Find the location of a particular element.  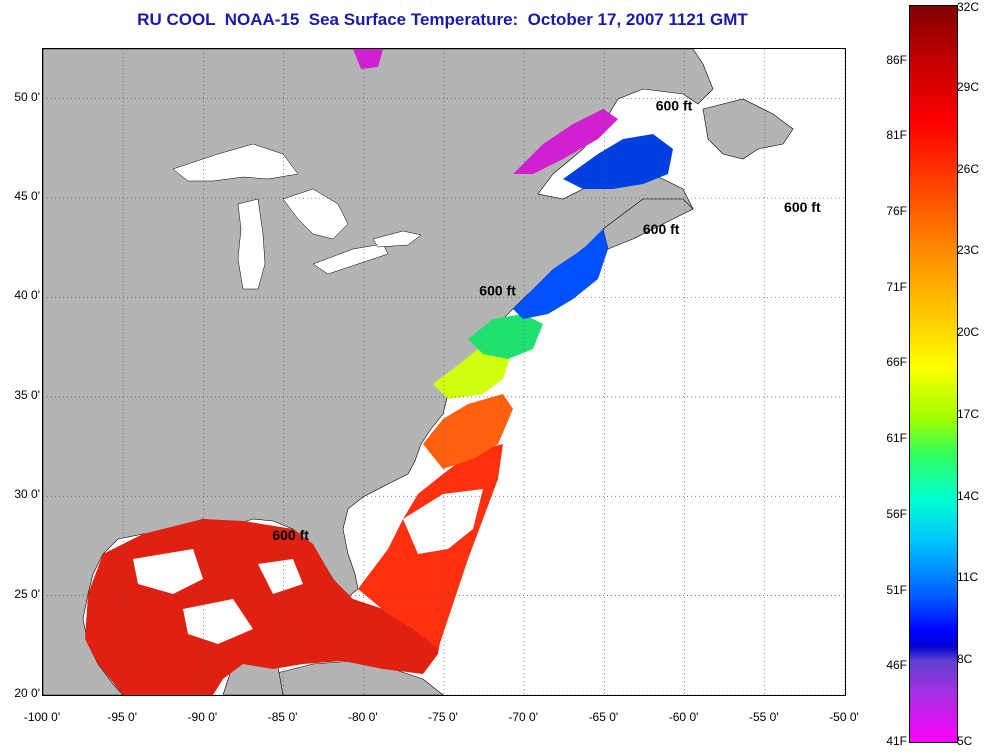

colorbar-celsius-label: 8C is located at coordinates (965, 659).